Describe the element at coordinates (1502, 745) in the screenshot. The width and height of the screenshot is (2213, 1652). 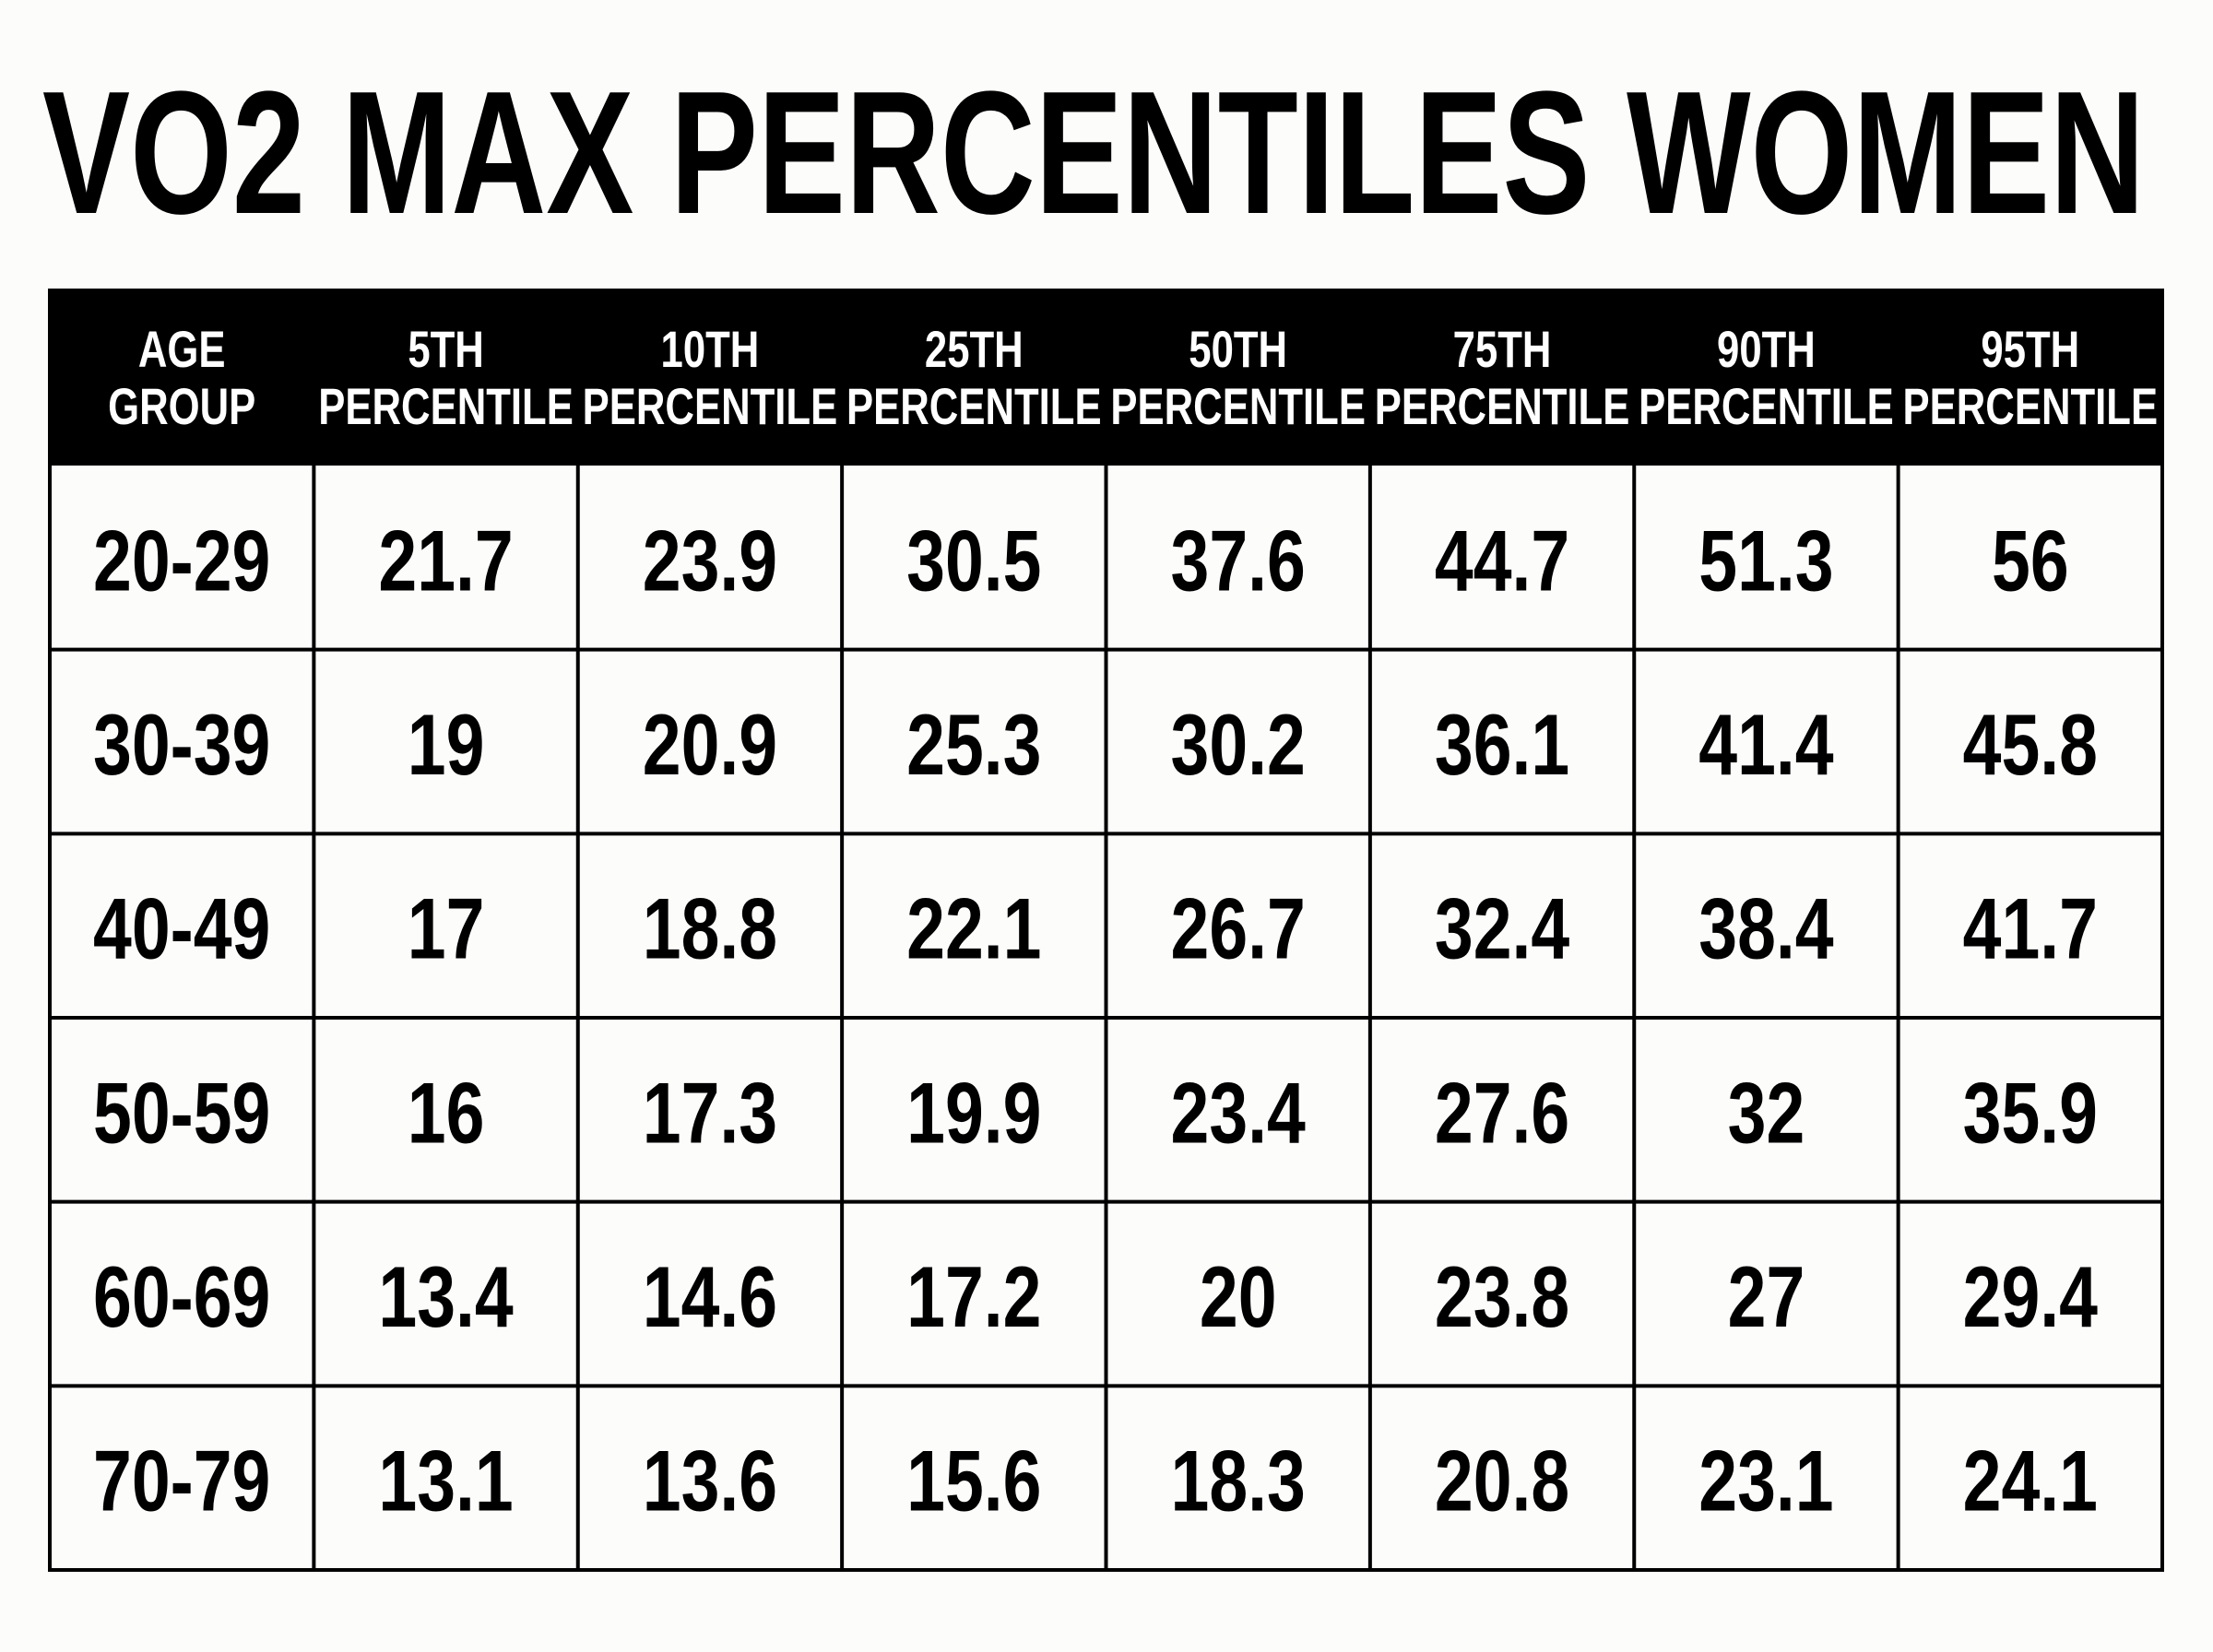
I see `table-cell: 36.1` at that location.